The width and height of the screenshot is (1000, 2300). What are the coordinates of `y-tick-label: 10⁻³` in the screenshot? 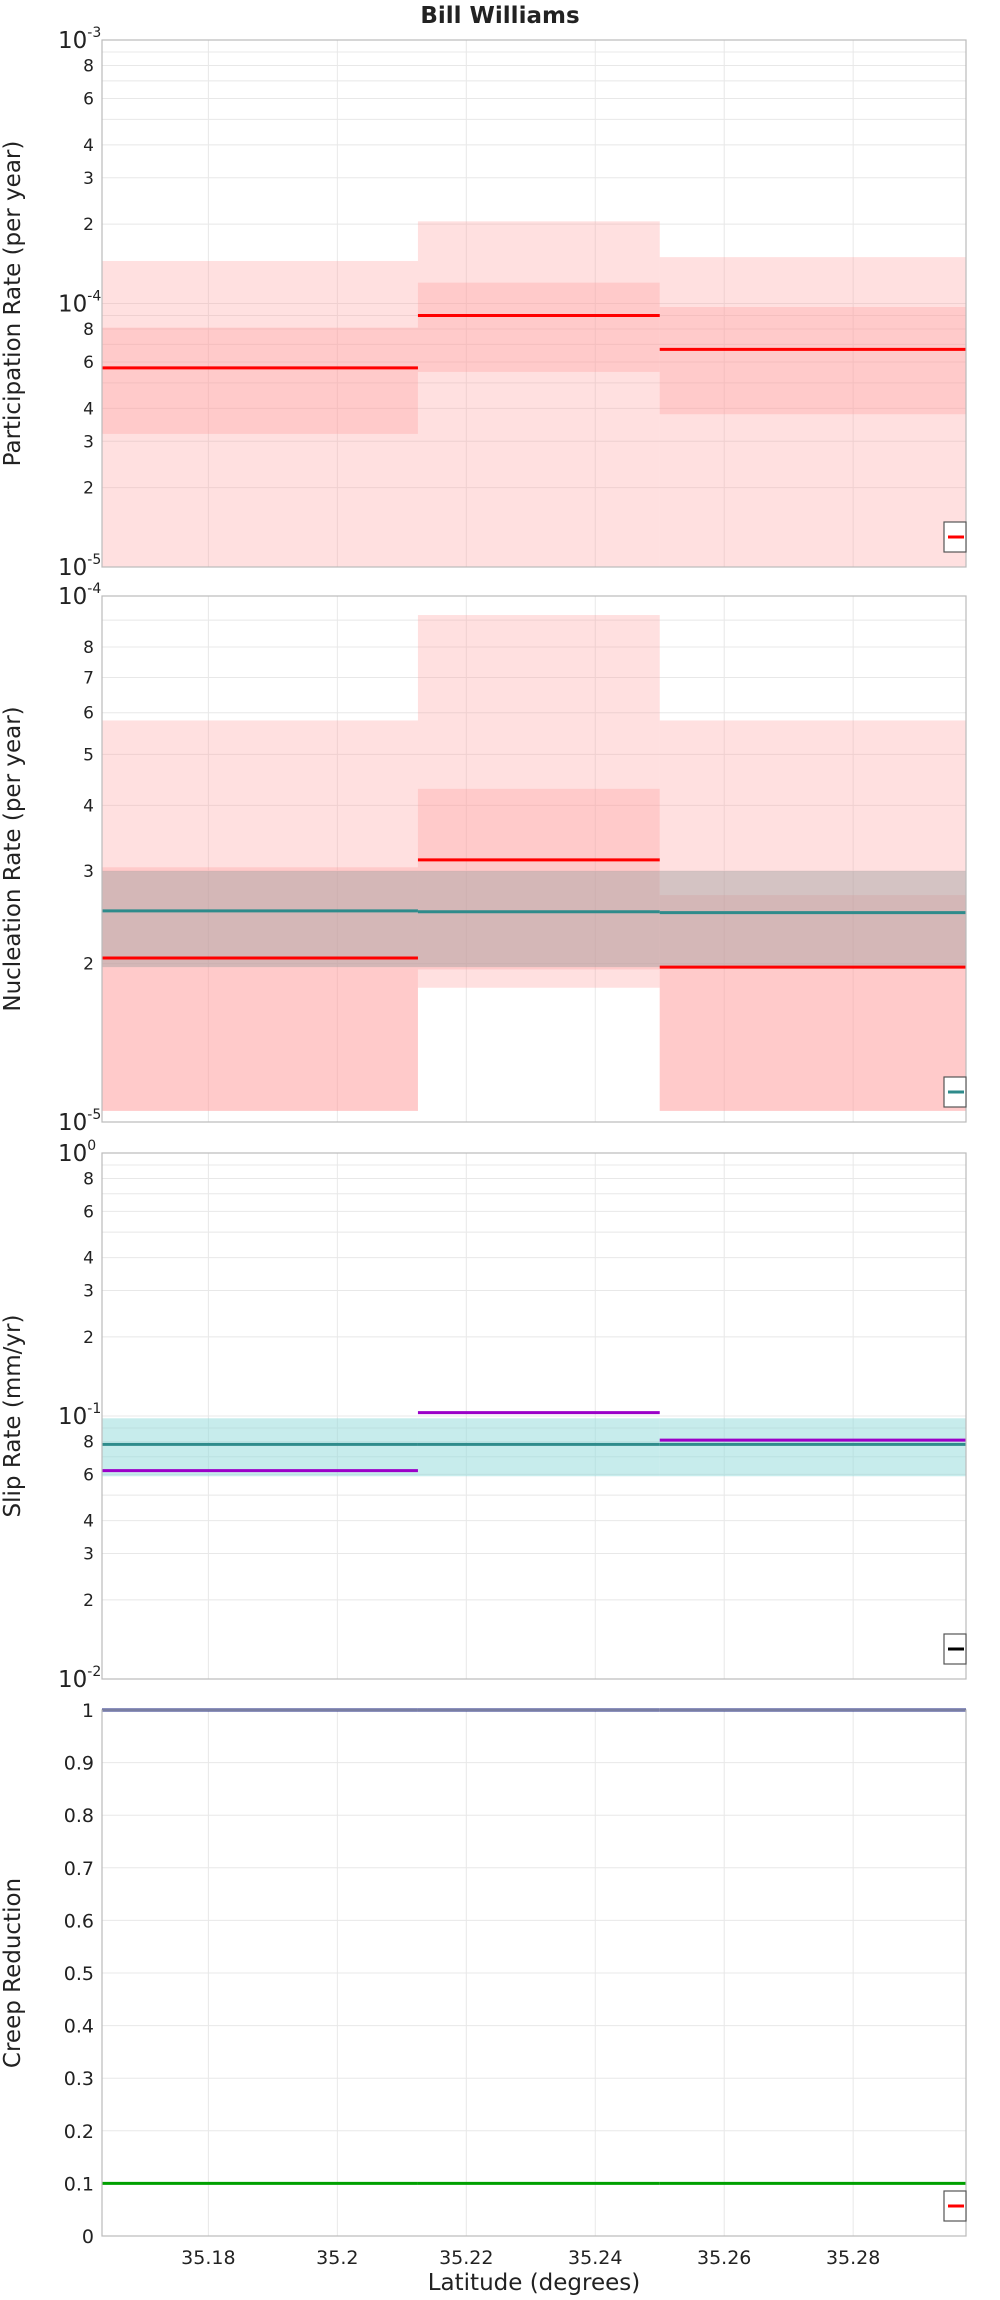 It's located at (79, 39).